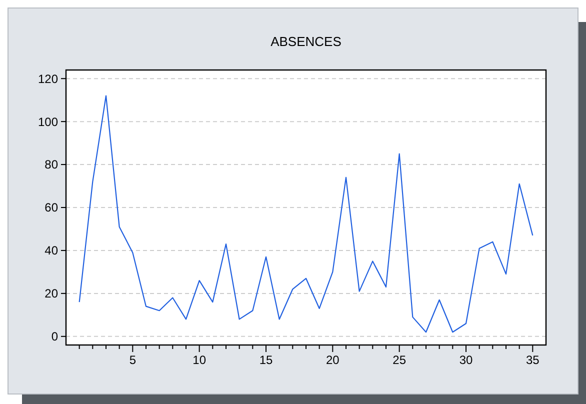 The width and height of the screenshot is (586, 404). What do you see at coordinates (466, 360) in the screenshot?
I see `x-tick-label: 30` at bounding box center [466, 360].